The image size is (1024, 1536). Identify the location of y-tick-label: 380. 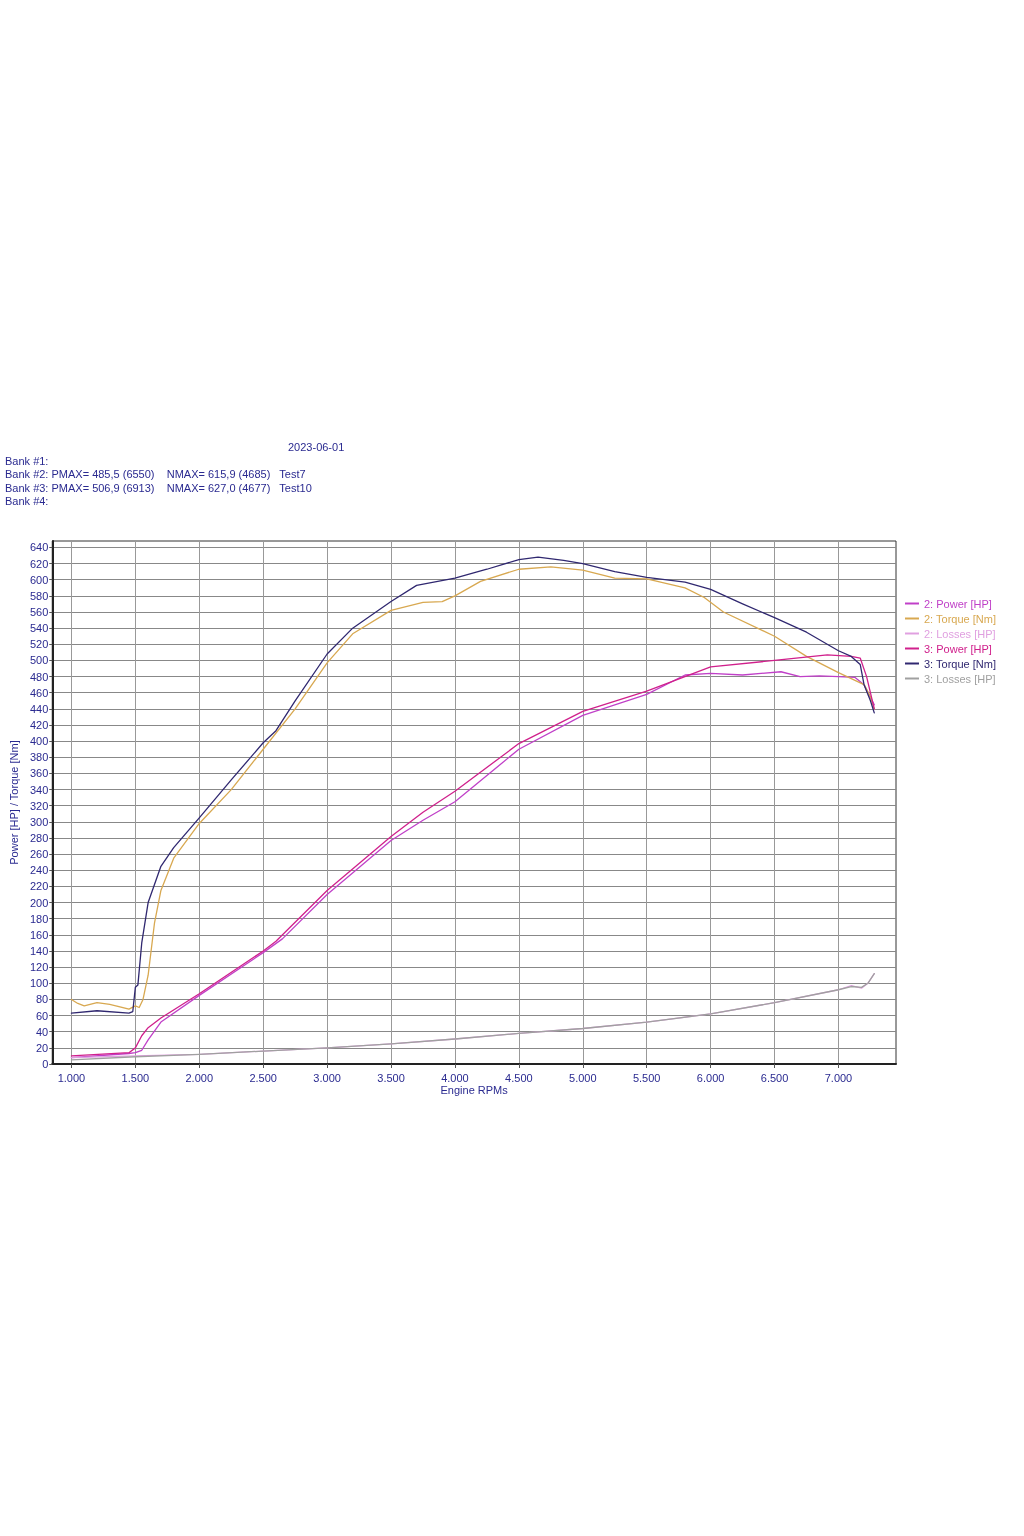
(39, 757).